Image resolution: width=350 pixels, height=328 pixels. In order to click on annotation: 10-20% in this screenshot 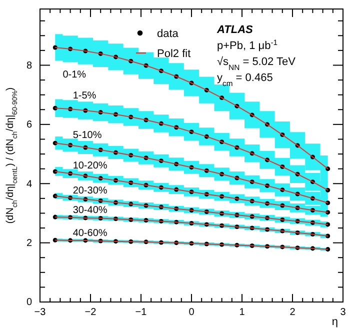, I will do `click(90, 166)`.